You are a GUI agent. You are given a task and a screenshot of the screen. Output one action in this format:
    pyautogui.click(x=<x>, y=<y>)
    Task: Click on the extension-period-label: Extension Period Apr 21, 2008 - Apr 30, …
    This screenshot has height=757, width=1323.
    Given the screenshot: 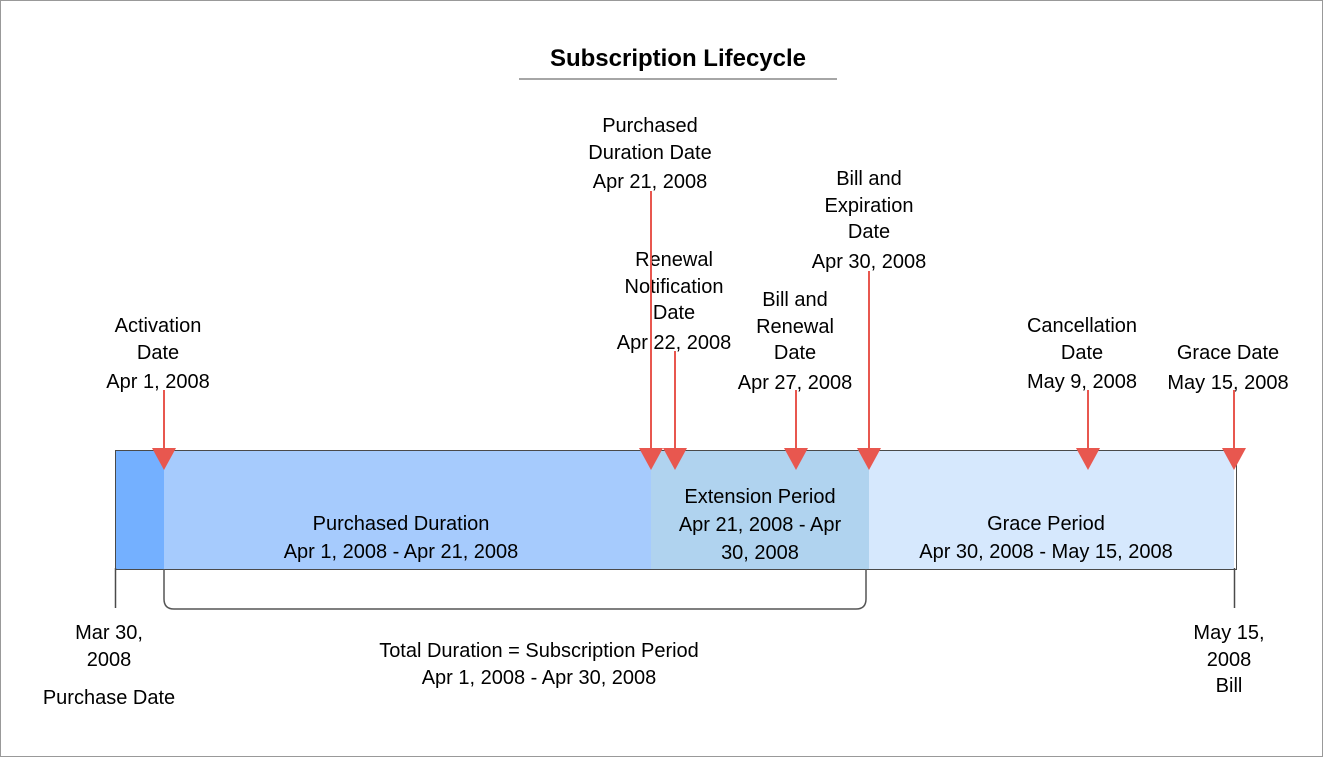 What is the action you would take?
    pyautogui.click(x=760, y=525)
    